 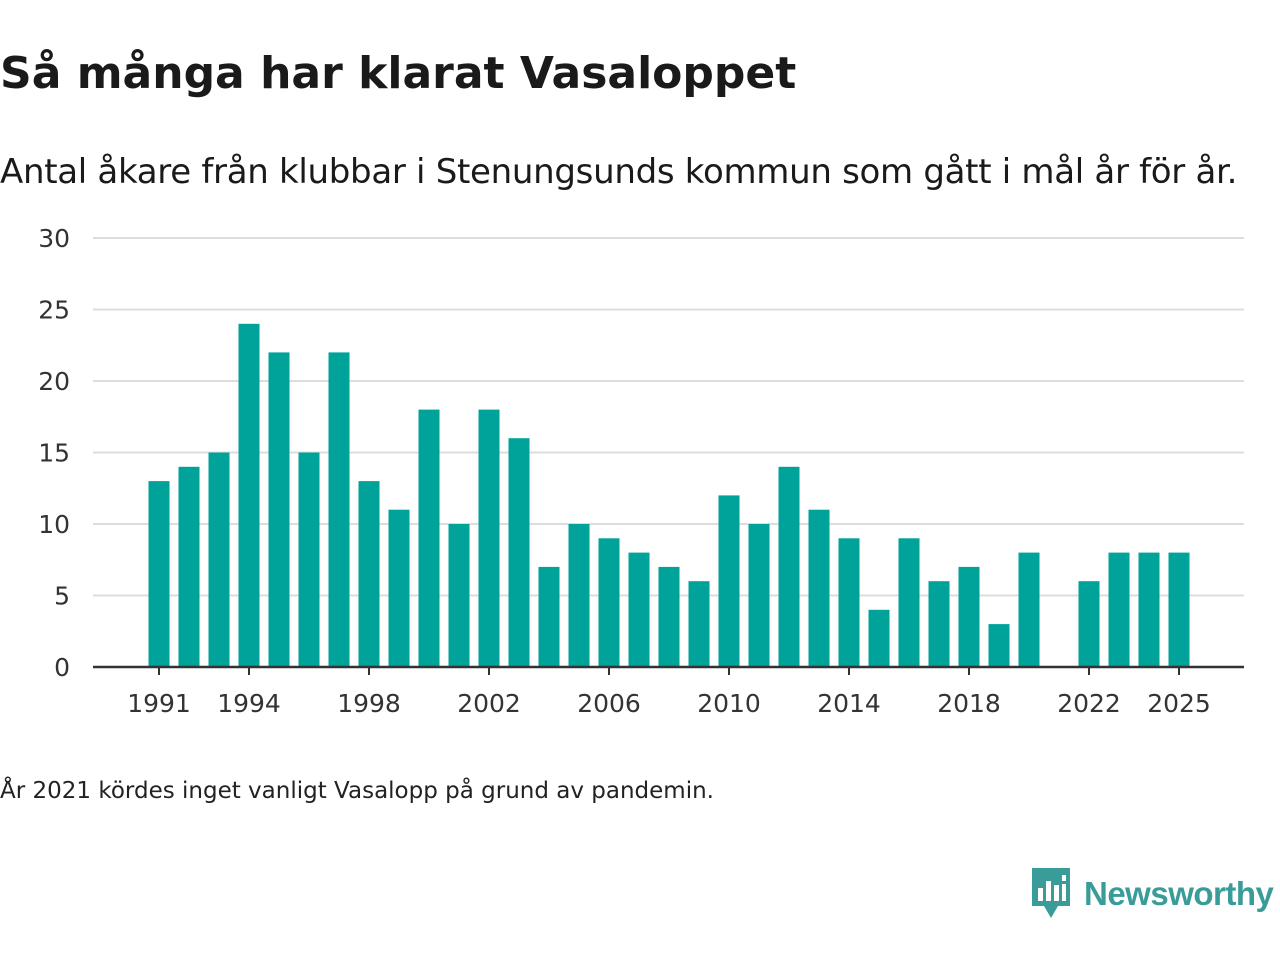 I want to click on bar-2005, so click(x=579, y=595).